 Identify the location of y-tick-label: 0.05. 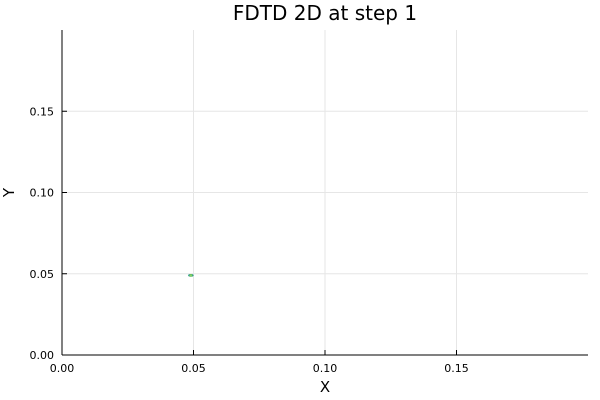
(42, 274).